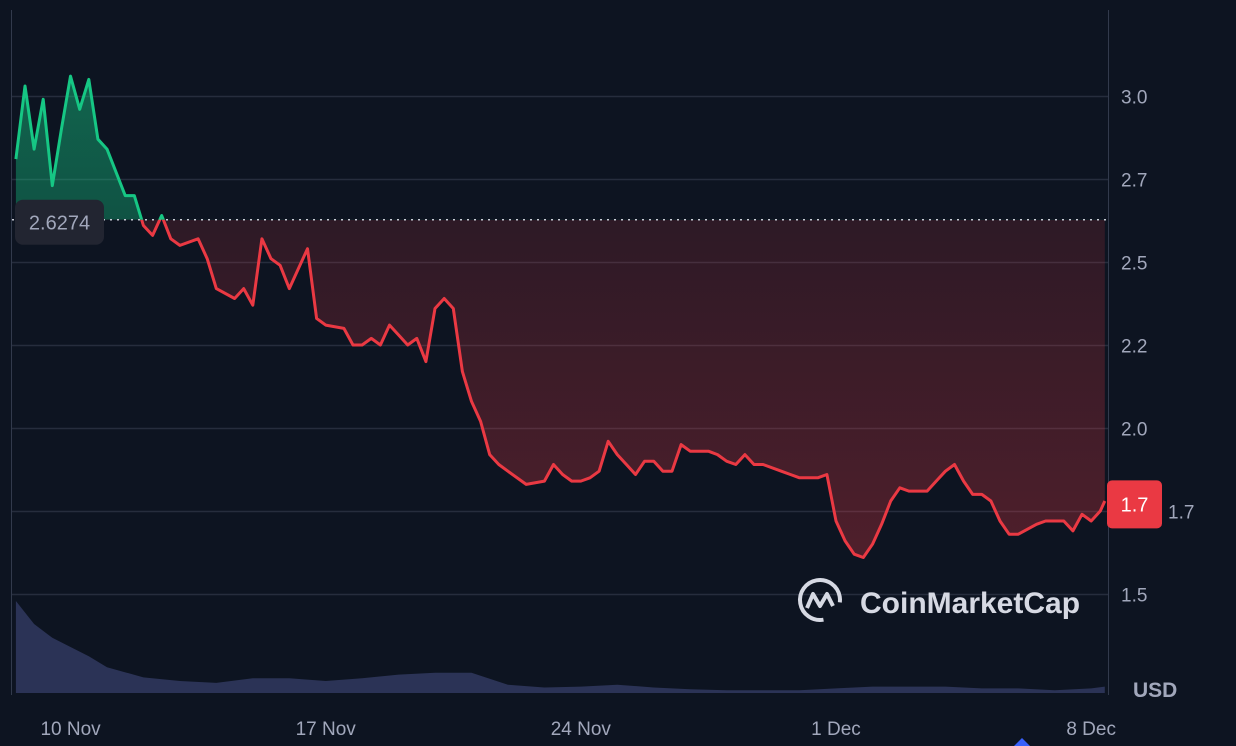 The image size is (1236, 746). I want to click on current-price-value: 1.7, so click(1135, 505).